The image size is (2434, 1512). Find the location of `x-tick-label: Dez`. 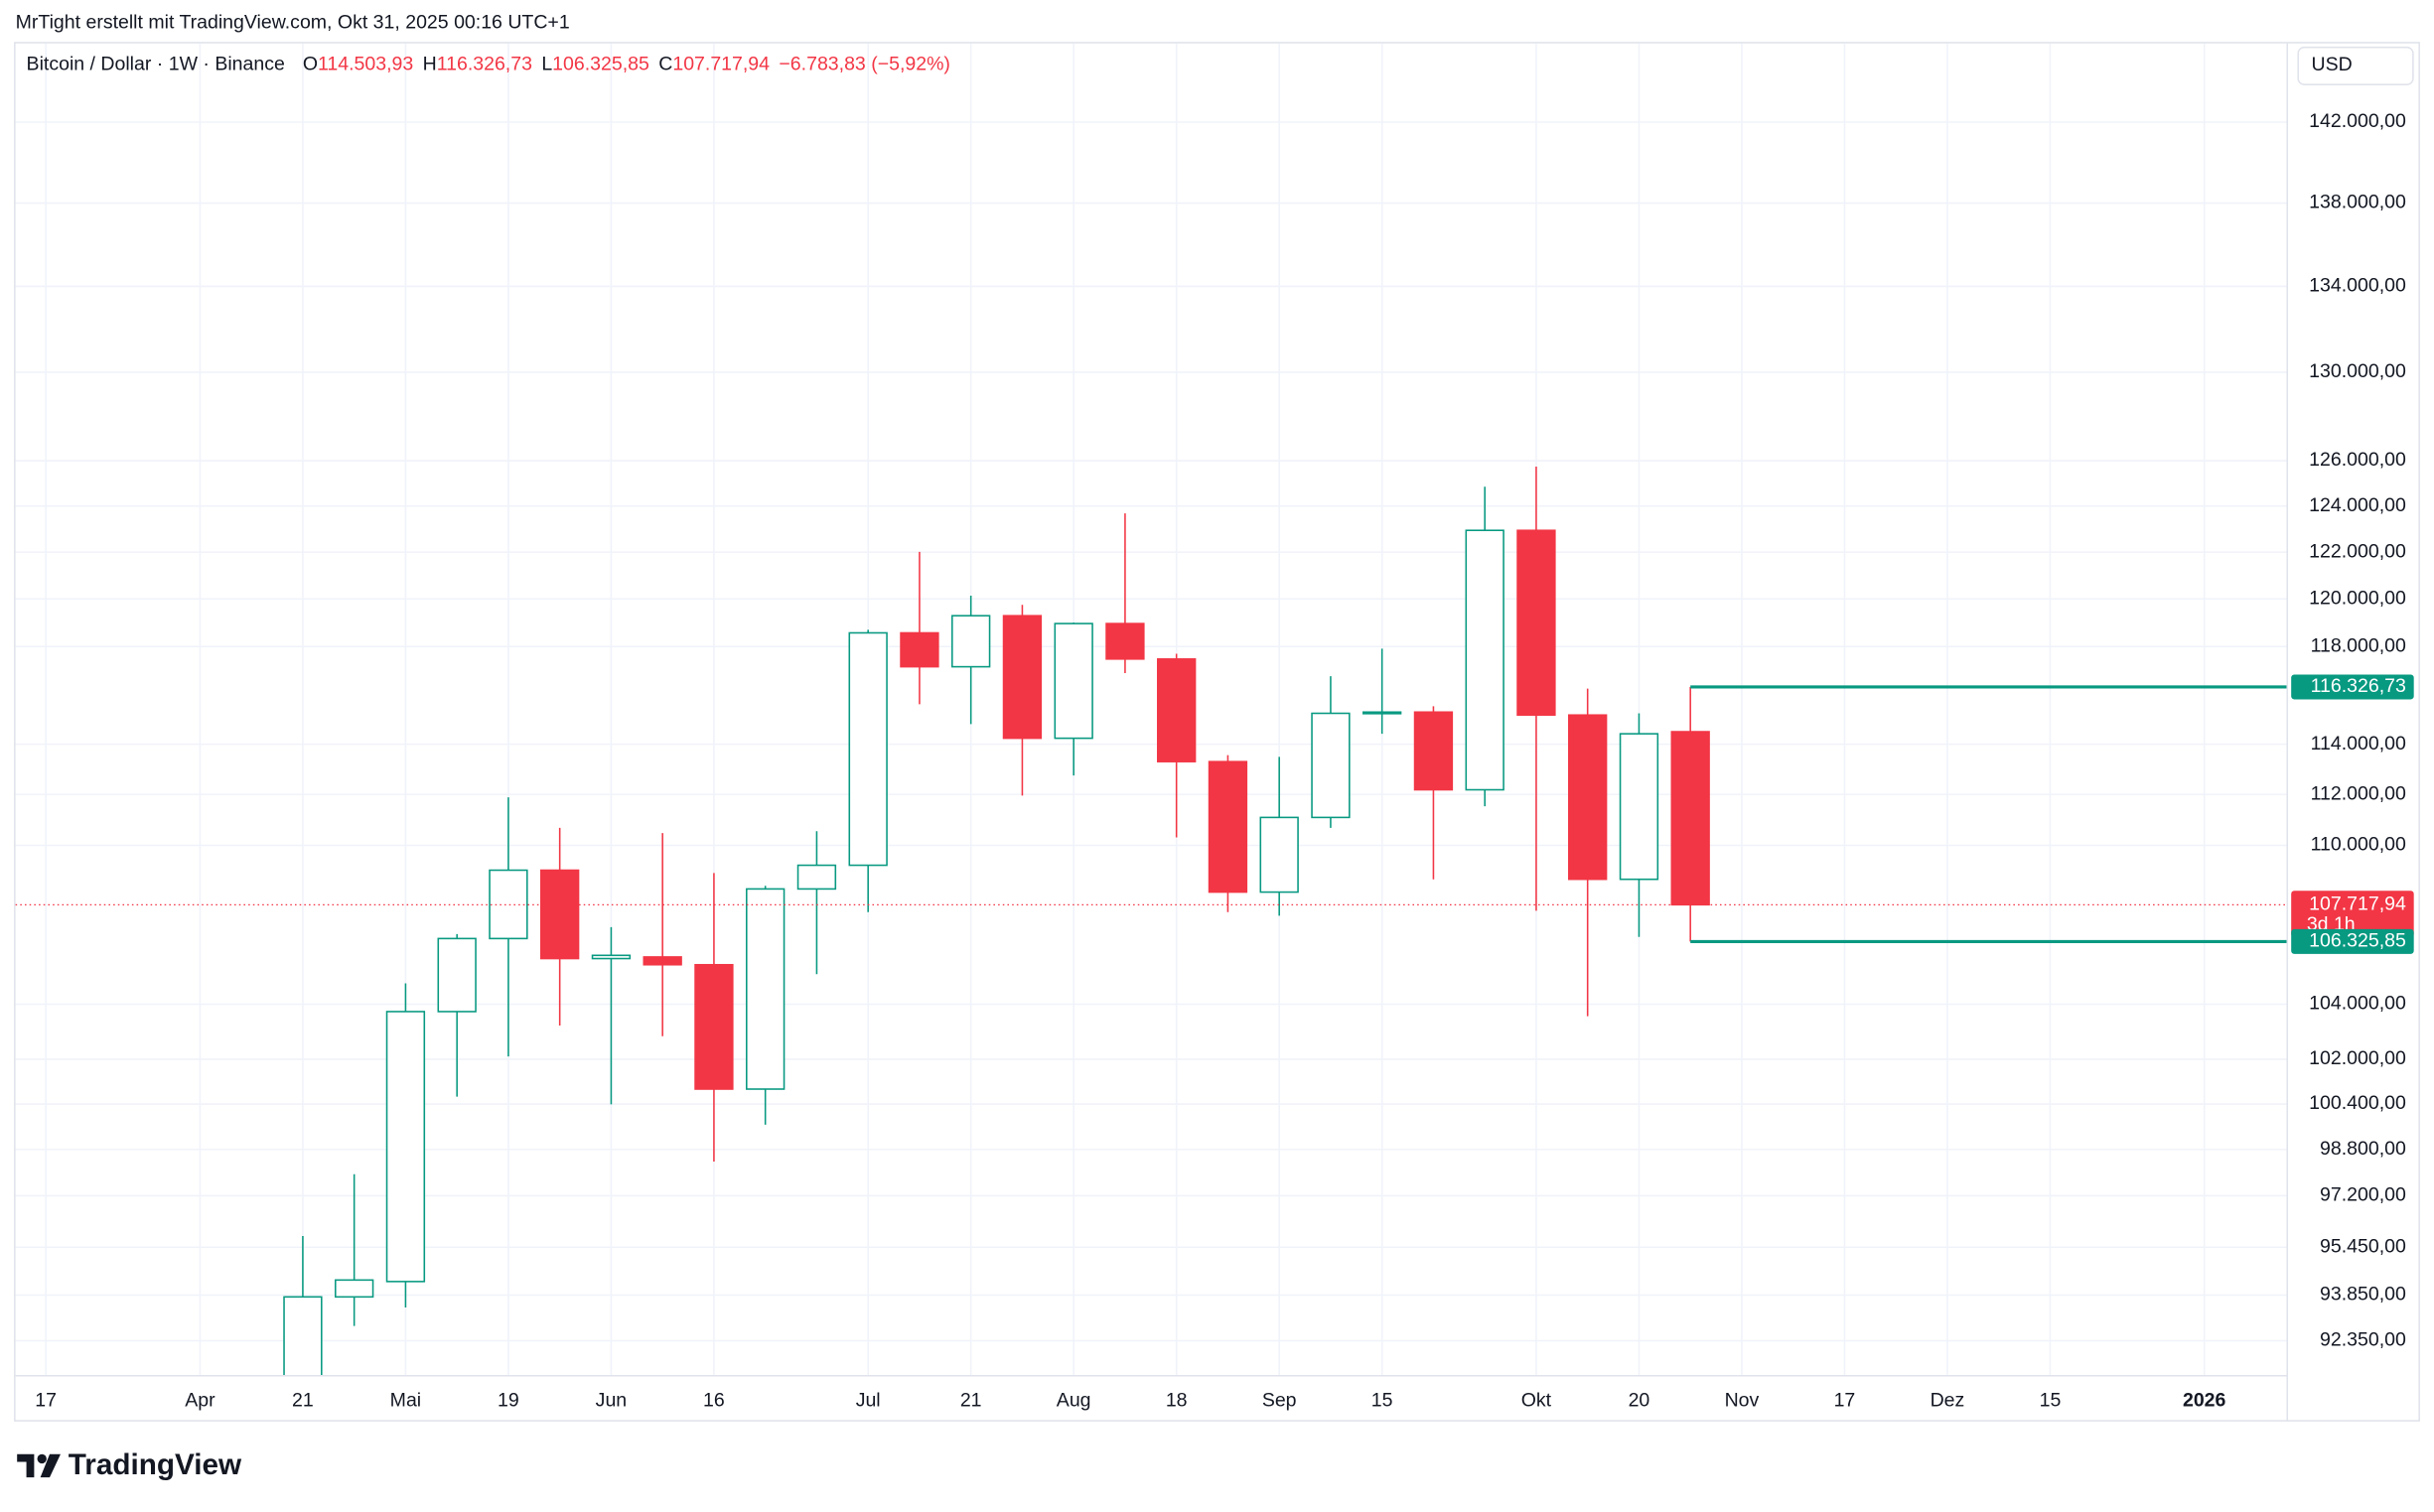

x-tick-label: Dez is located at coordinates (1948, 1401).